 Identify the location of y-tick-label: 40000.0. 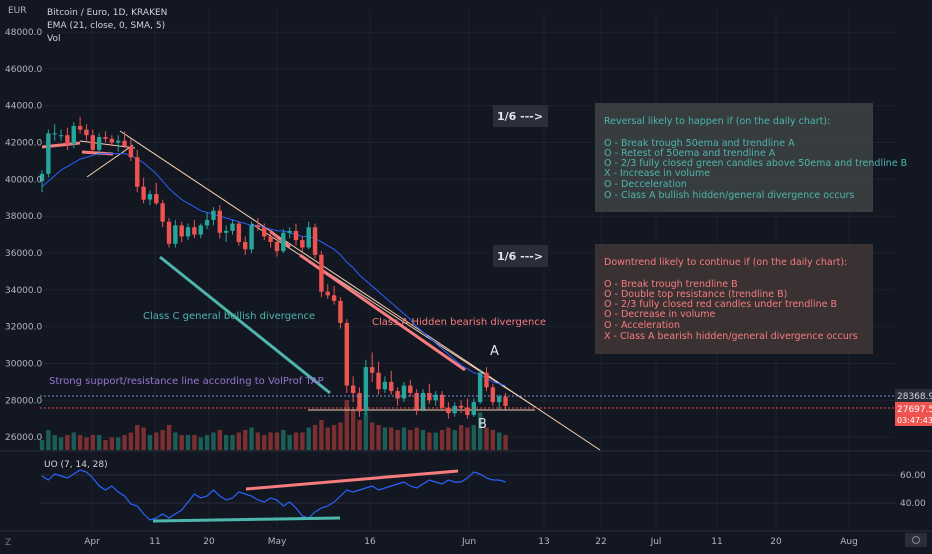
(23, 180).